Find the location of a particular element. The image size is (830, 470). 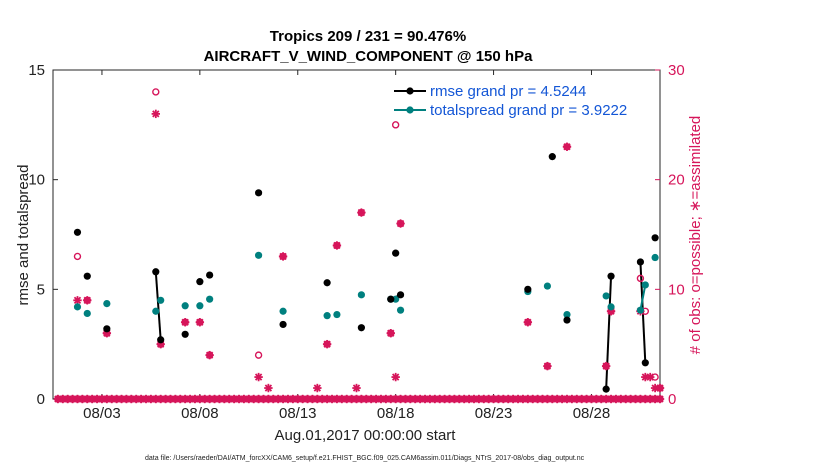

y-axis-label-right: # of obs: o=possible; ∗=assimilated is located at coordinates (695, 235).